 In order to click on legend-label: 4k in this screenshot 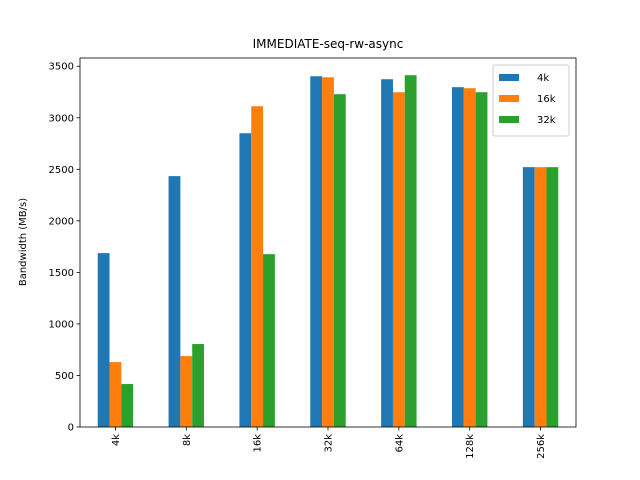, I will do `click(543, 78)`.